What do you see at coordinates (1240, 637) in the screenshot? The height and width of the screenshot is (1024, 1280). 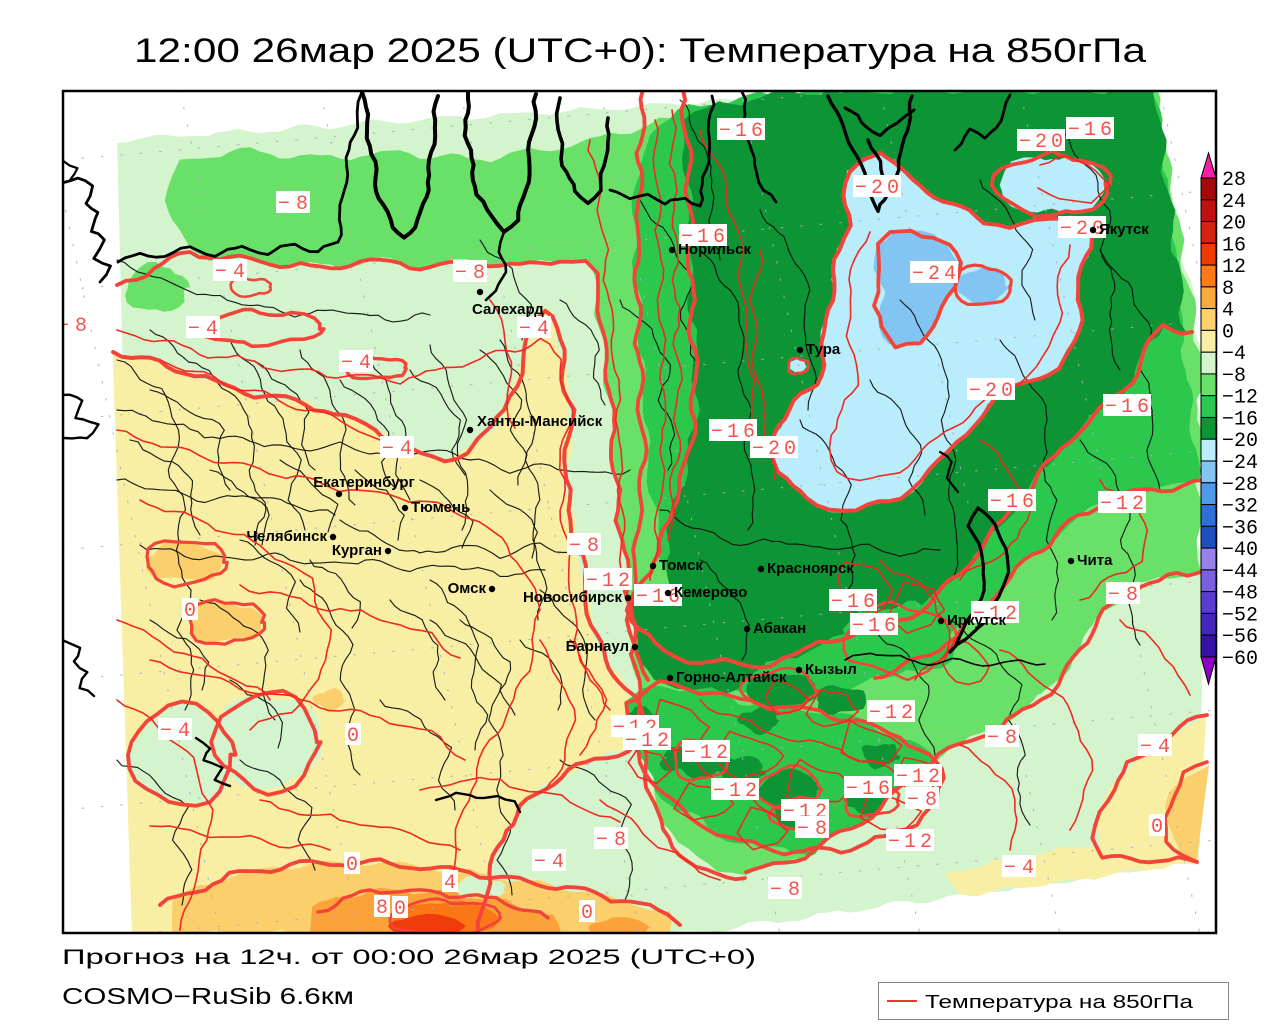 I see `svg-text: −56` at bounding box center [1240, 637].